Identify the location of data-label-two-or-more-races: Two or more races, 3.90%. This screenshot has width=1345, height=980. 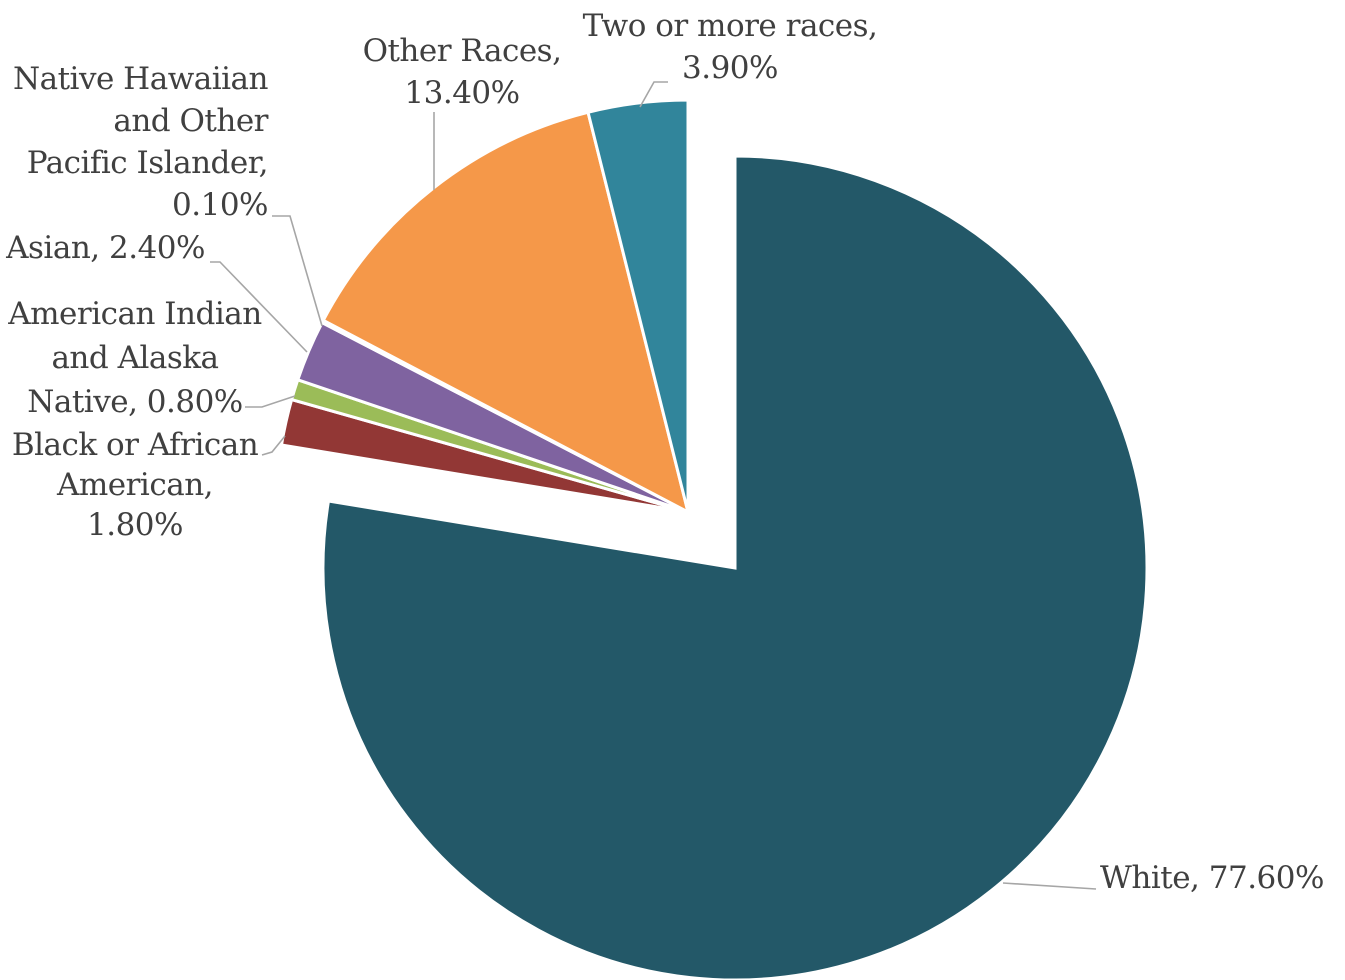
(730, 47).